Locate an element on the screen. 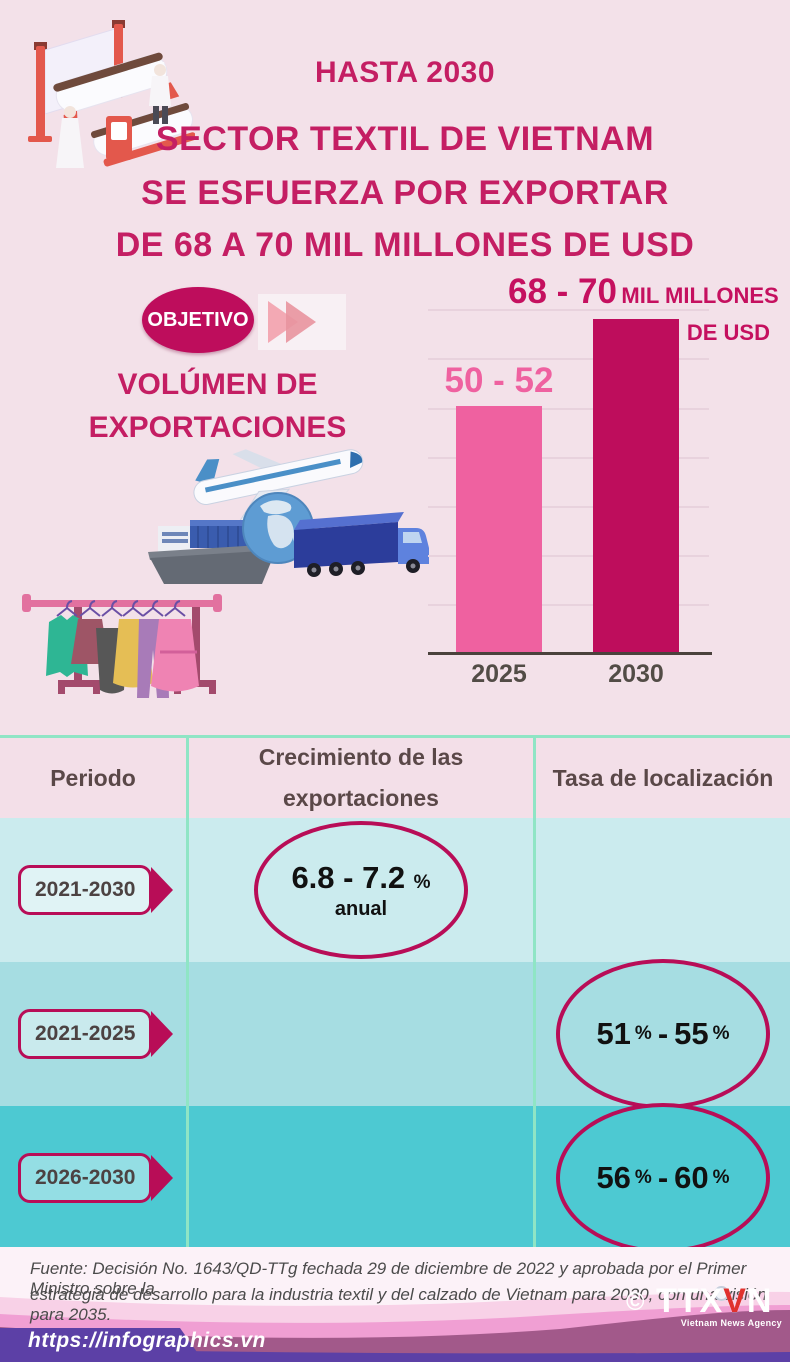 This screenshot has height=1362, width=790. bar-2030 is located at coordinates (636, 486).